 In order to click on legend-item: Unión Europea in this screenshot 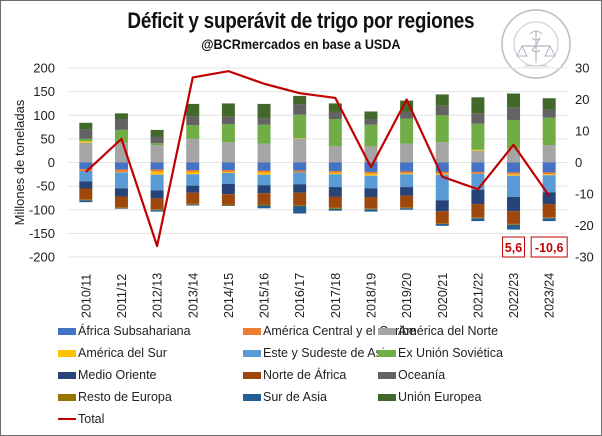, I will do `click(429, 397)`.